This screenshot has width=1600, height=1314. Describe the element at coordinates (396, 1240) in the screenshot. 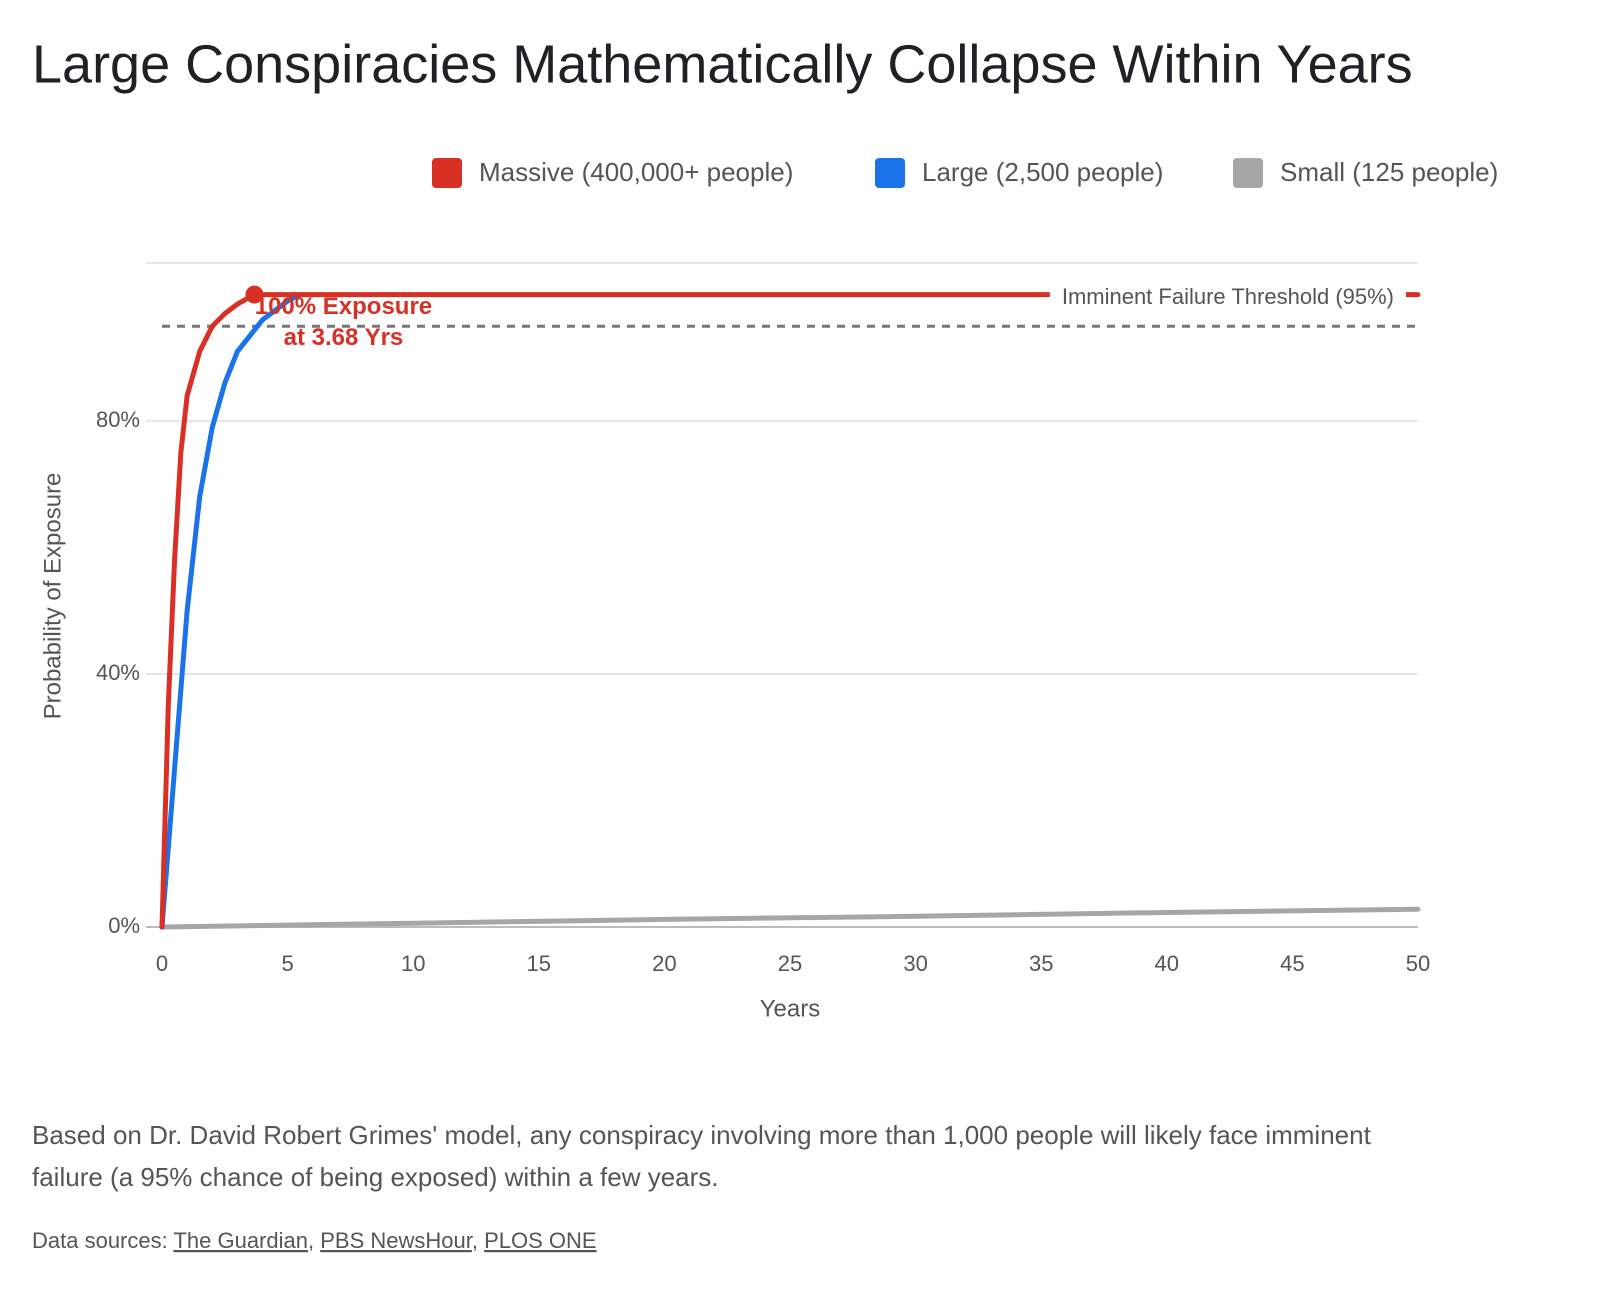

I see `source-link: PBS NewsHour` at that location.